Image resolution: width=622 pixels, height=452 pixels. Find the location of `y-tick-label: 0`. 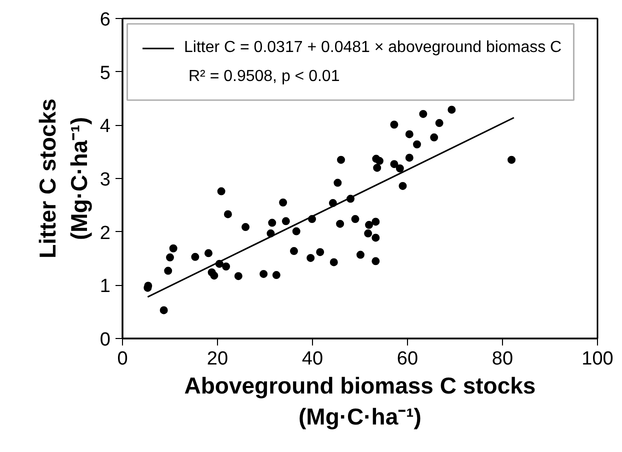

y-tick-label: 0 is located at coordinates (105, 340).